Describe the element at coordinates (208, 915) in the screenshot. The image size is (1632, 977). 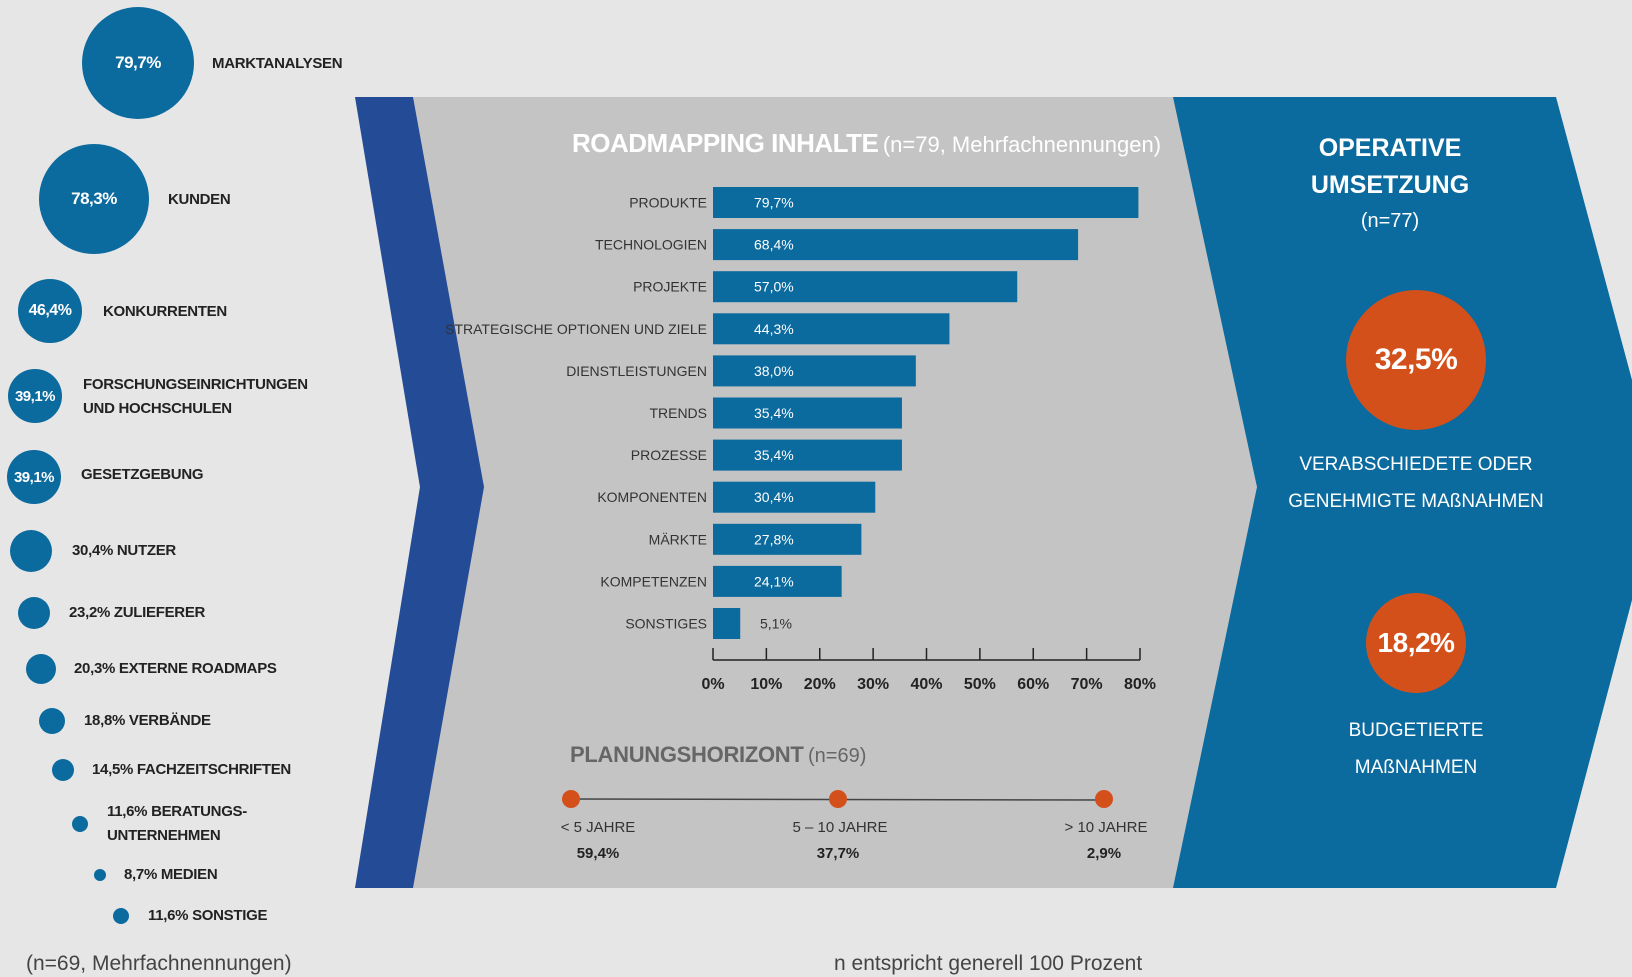
I see `source-label: 11,6% SONSTIGE` at that location.